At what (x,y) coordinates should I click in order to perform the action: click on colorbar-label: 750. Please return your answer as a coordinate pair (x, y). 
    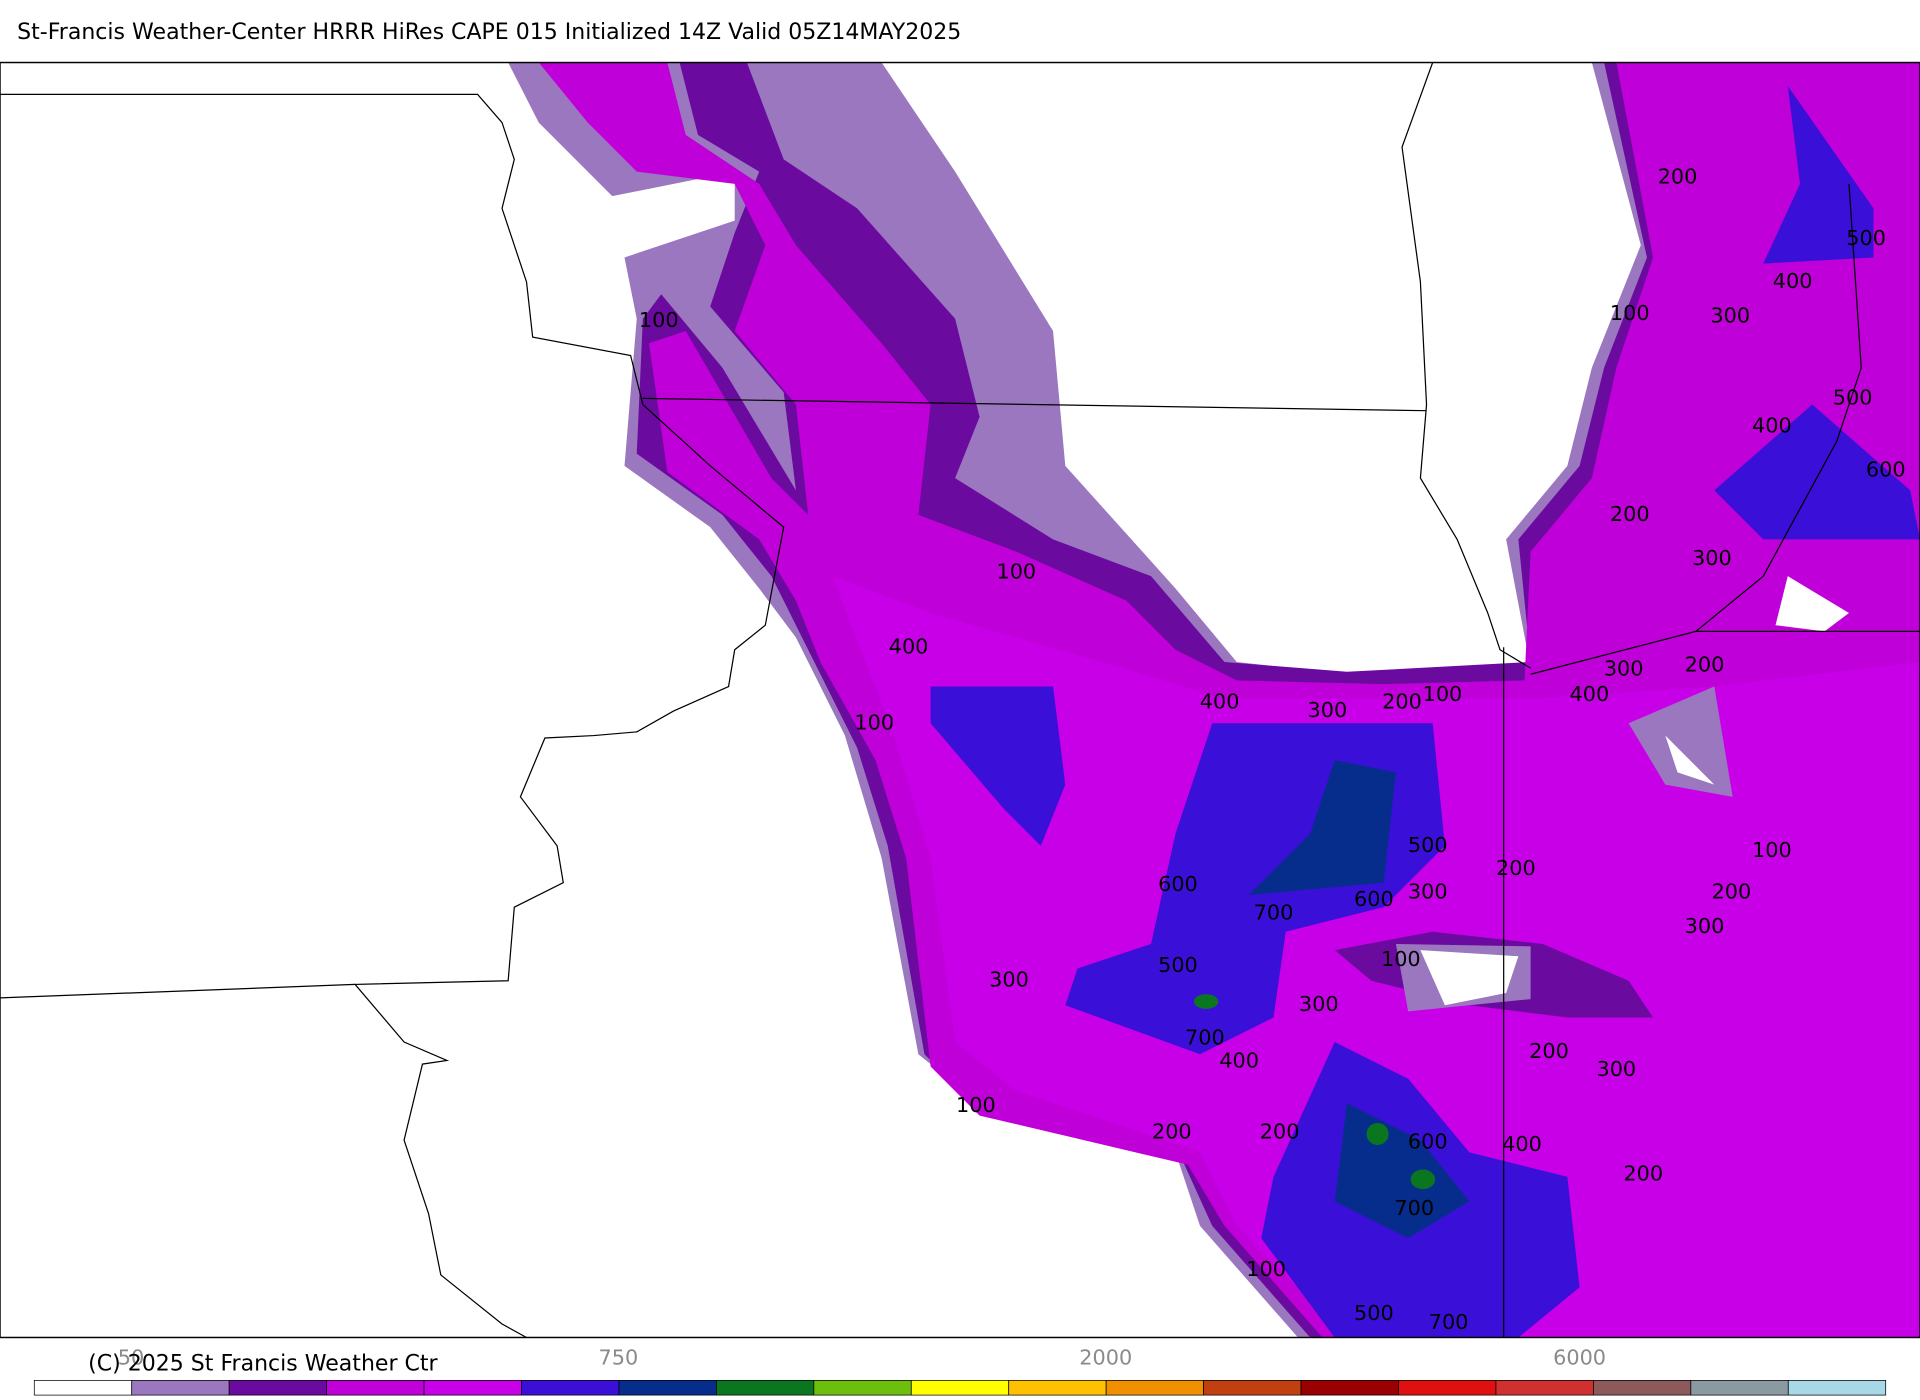
    Looking at the image, I should click on (619, 1357).